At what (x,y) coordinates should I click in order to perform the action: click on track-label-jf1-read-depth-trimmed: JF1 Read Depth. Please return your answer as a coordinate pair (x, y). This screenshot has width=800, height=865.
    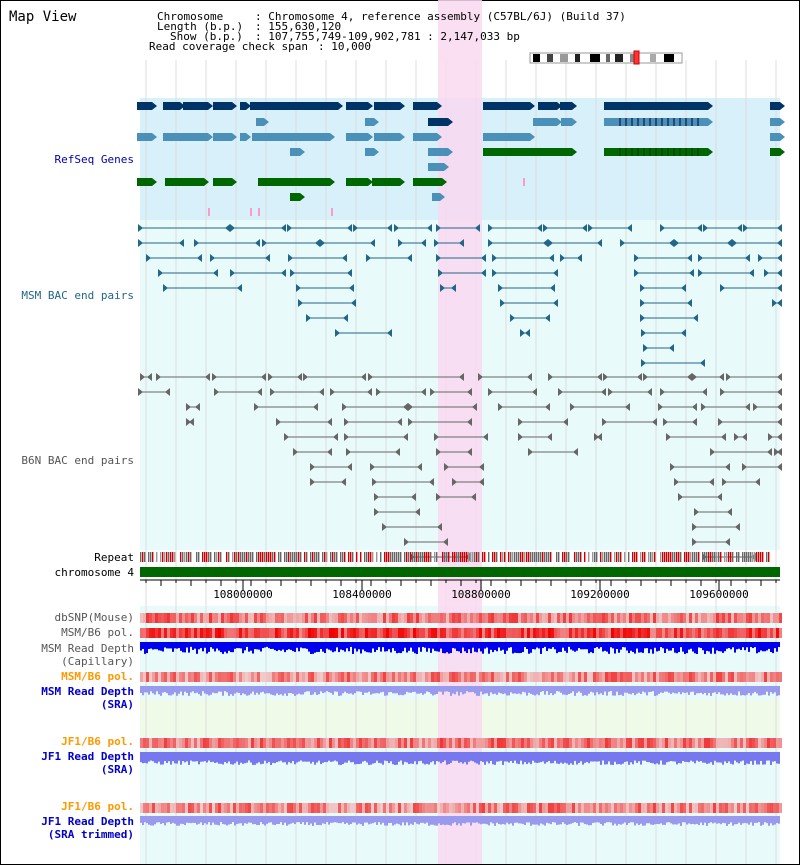
    Looking at the image, I should click on (87, 821).